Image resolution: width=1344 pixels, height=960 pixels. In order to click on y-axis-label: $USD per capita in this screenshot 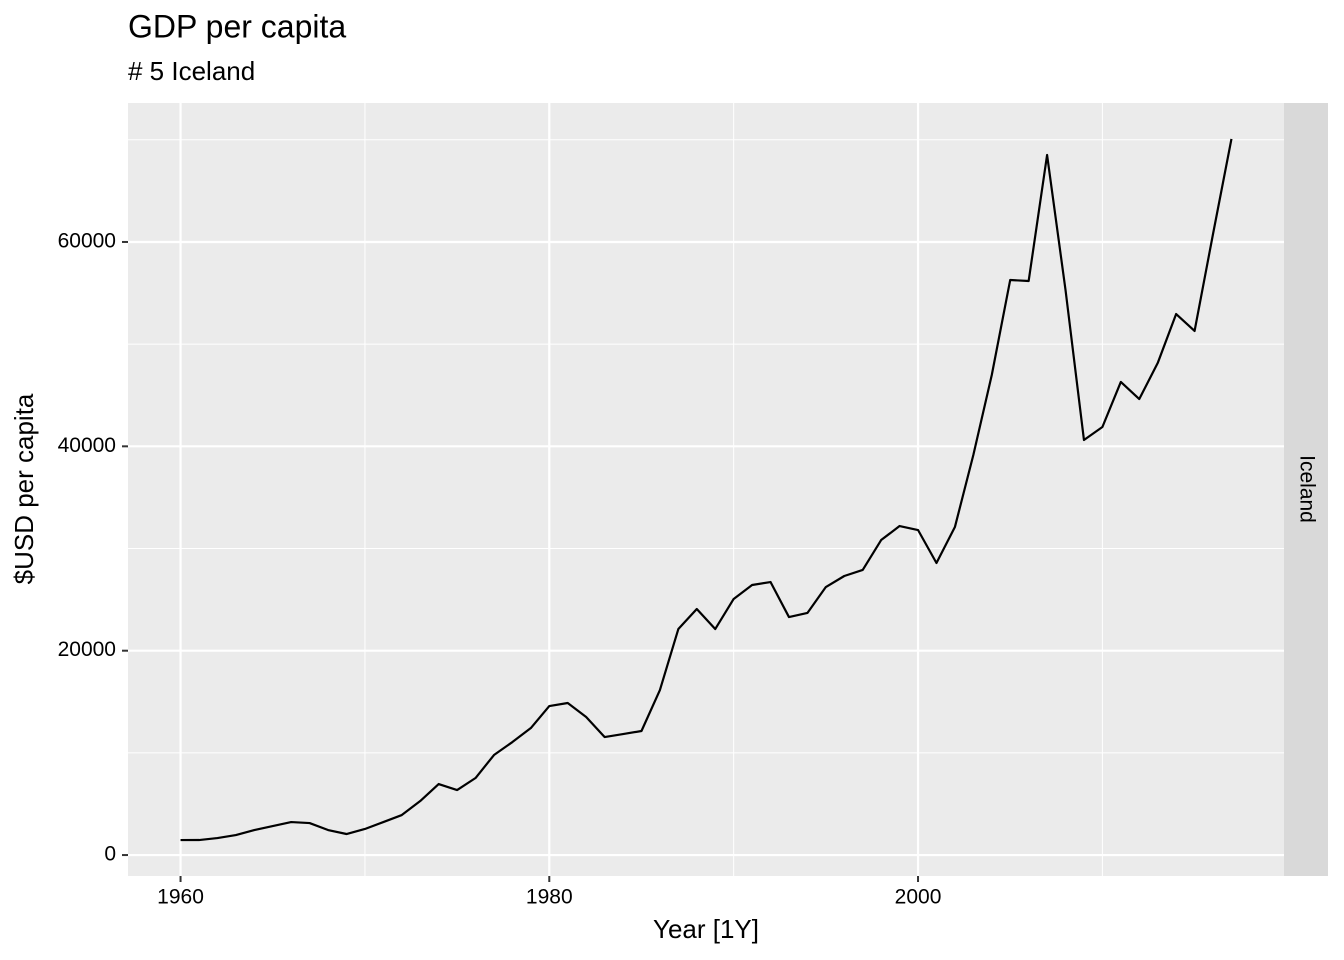, I will do `click(24, 488)`.